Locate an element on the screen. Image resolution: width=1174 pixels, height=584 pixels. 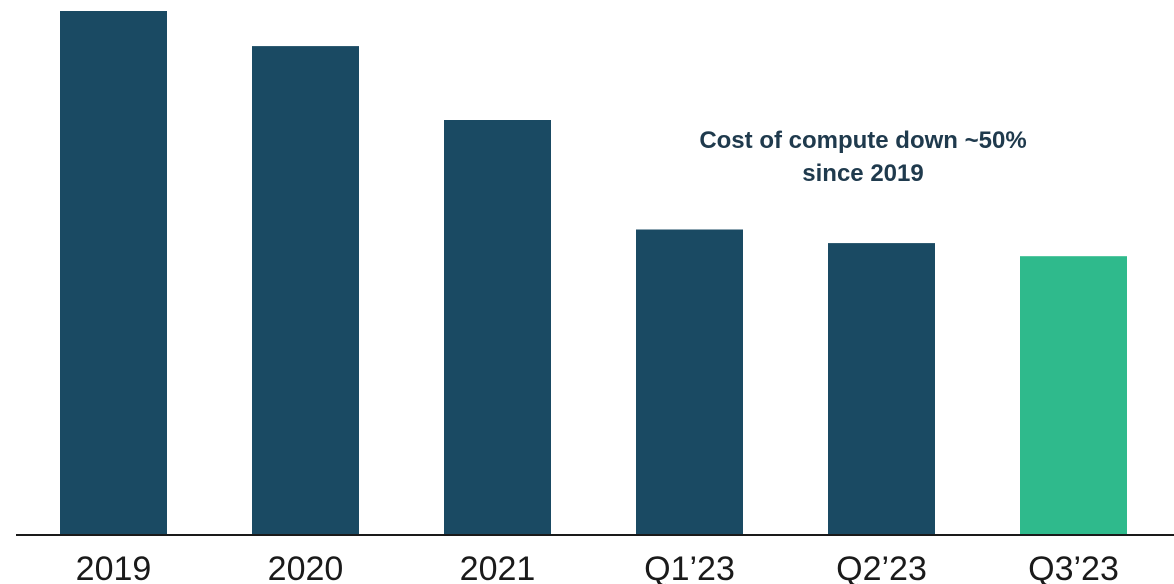
x-tick-labels: 2019 2020 2021 Q1’23 Q2’23 Q3’23 is located at coordinates (597, 567).